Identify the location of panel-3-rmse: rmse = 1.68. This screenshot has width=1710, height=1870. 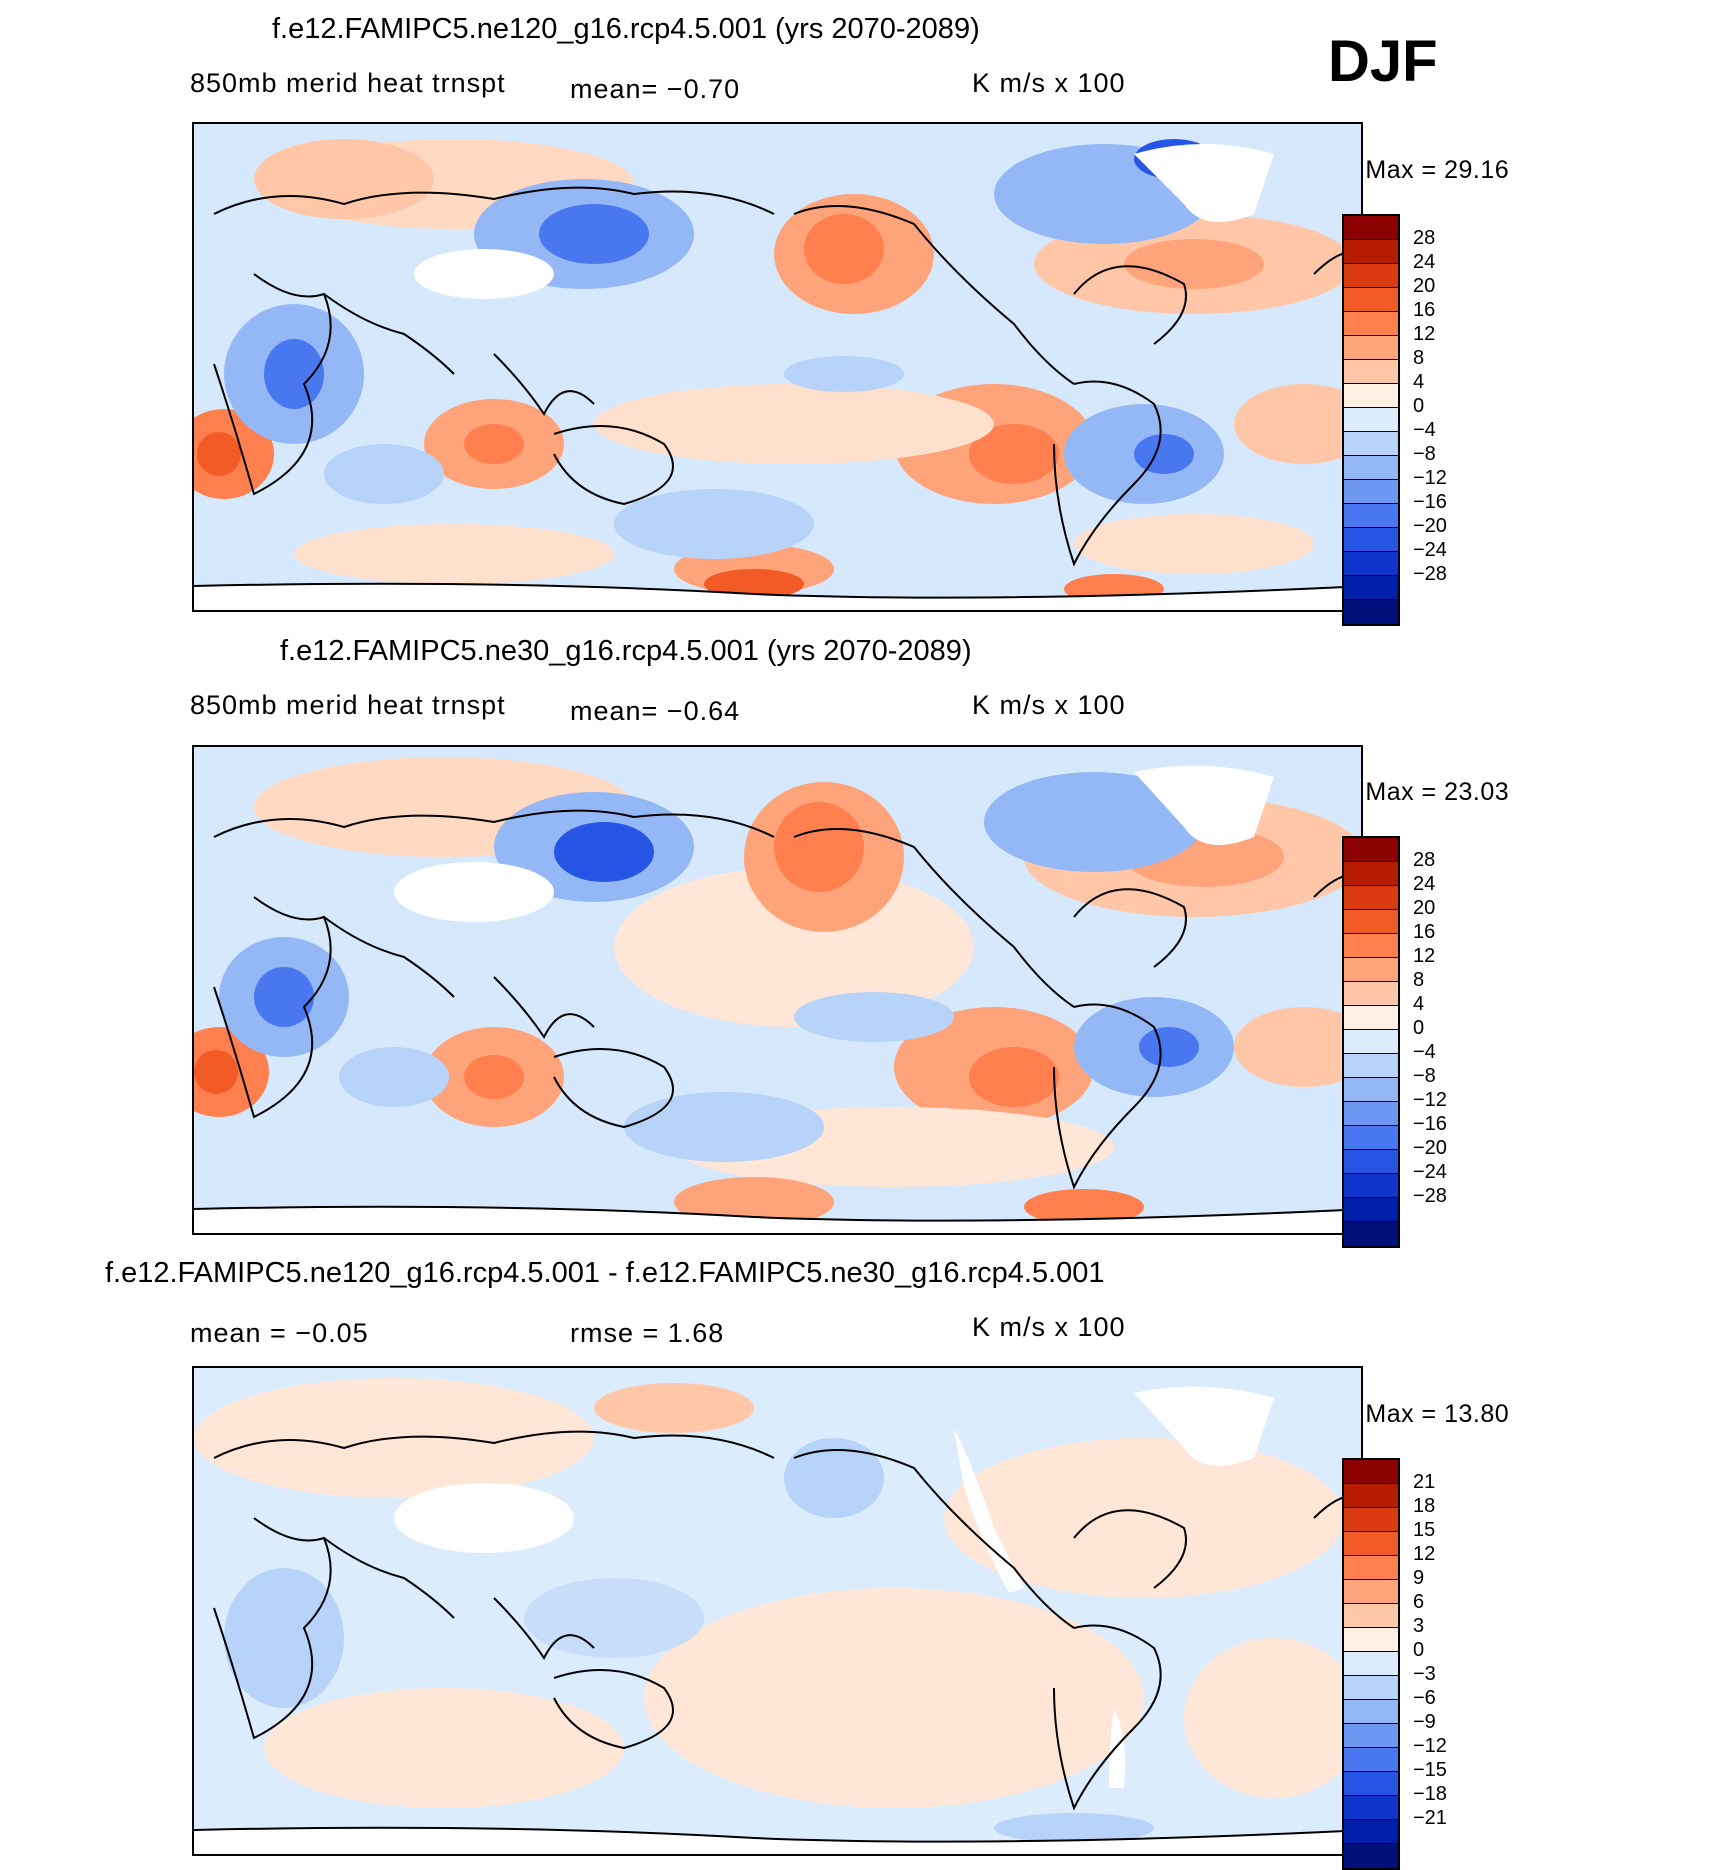
(647, 1333).